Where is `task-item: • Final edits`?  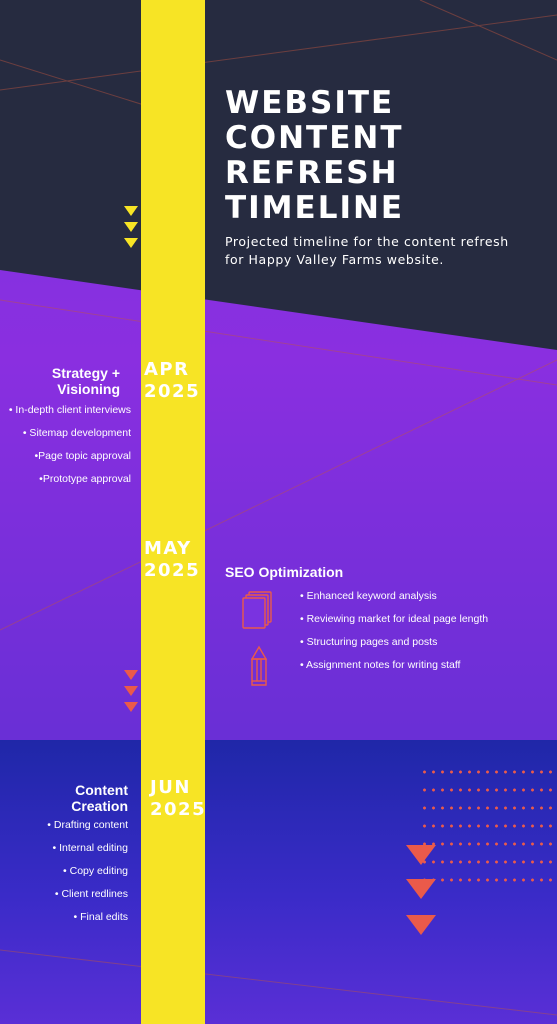 task-item: • Final edits is located at coordinates (100, 917).